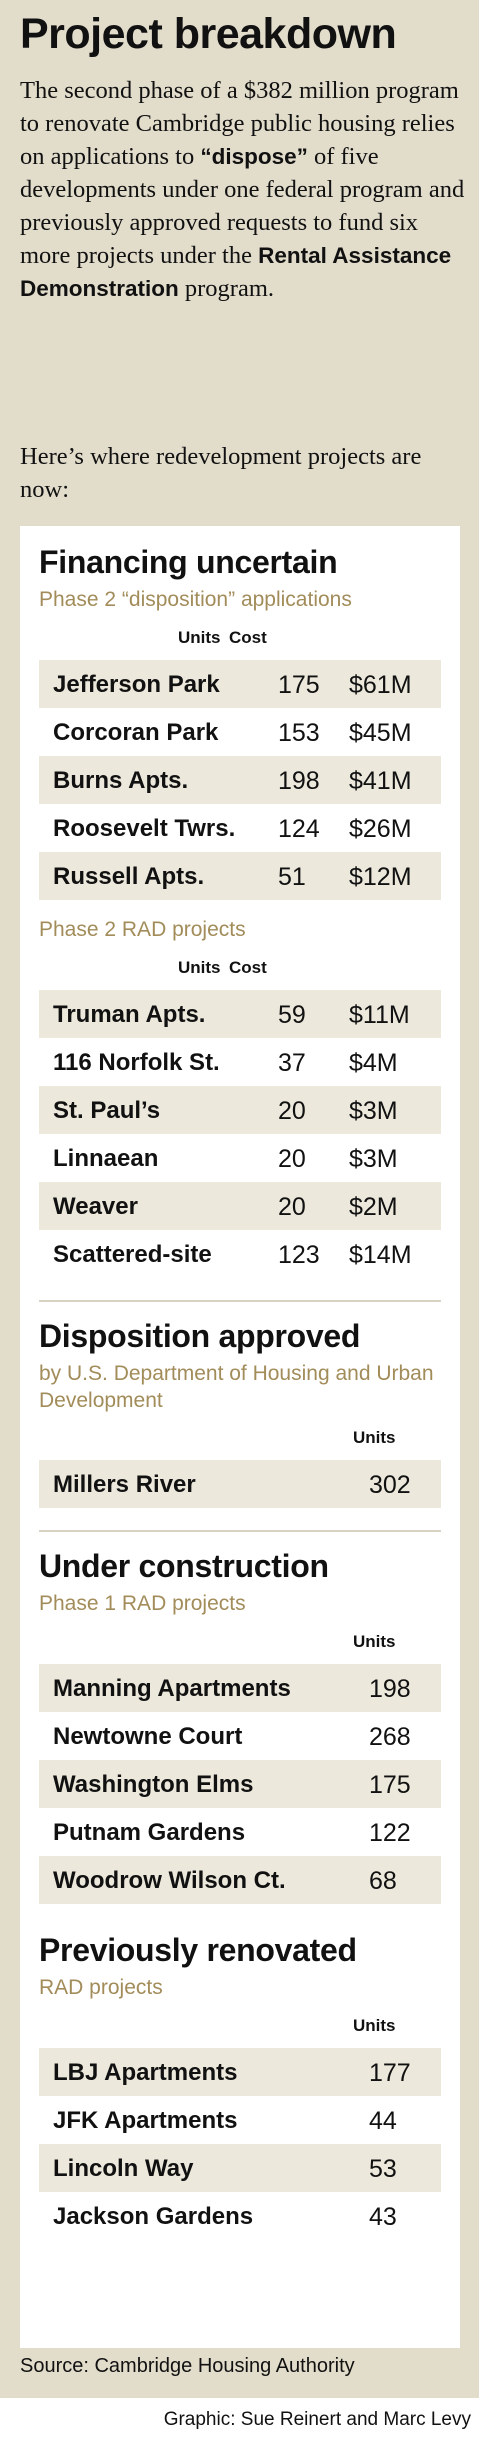 The width and height of the screenshot is (479, 2440). Describe the element at coordinates (380, 733) in the screenshot. I see `project-cost: $45M` at that location.